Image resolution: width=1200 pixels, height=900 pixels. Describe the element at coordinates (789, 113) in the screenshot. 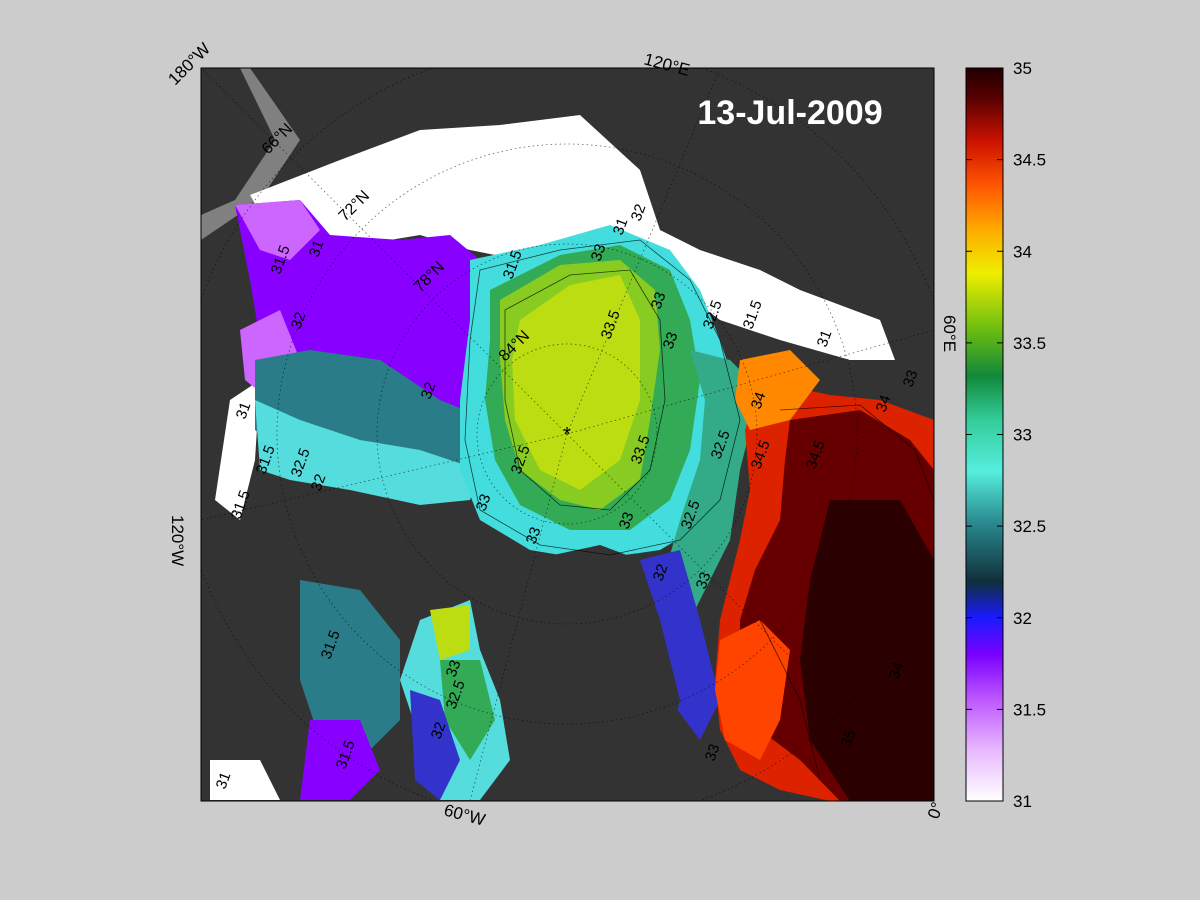

I see `date-label: 13-Jul-2009` at that location.